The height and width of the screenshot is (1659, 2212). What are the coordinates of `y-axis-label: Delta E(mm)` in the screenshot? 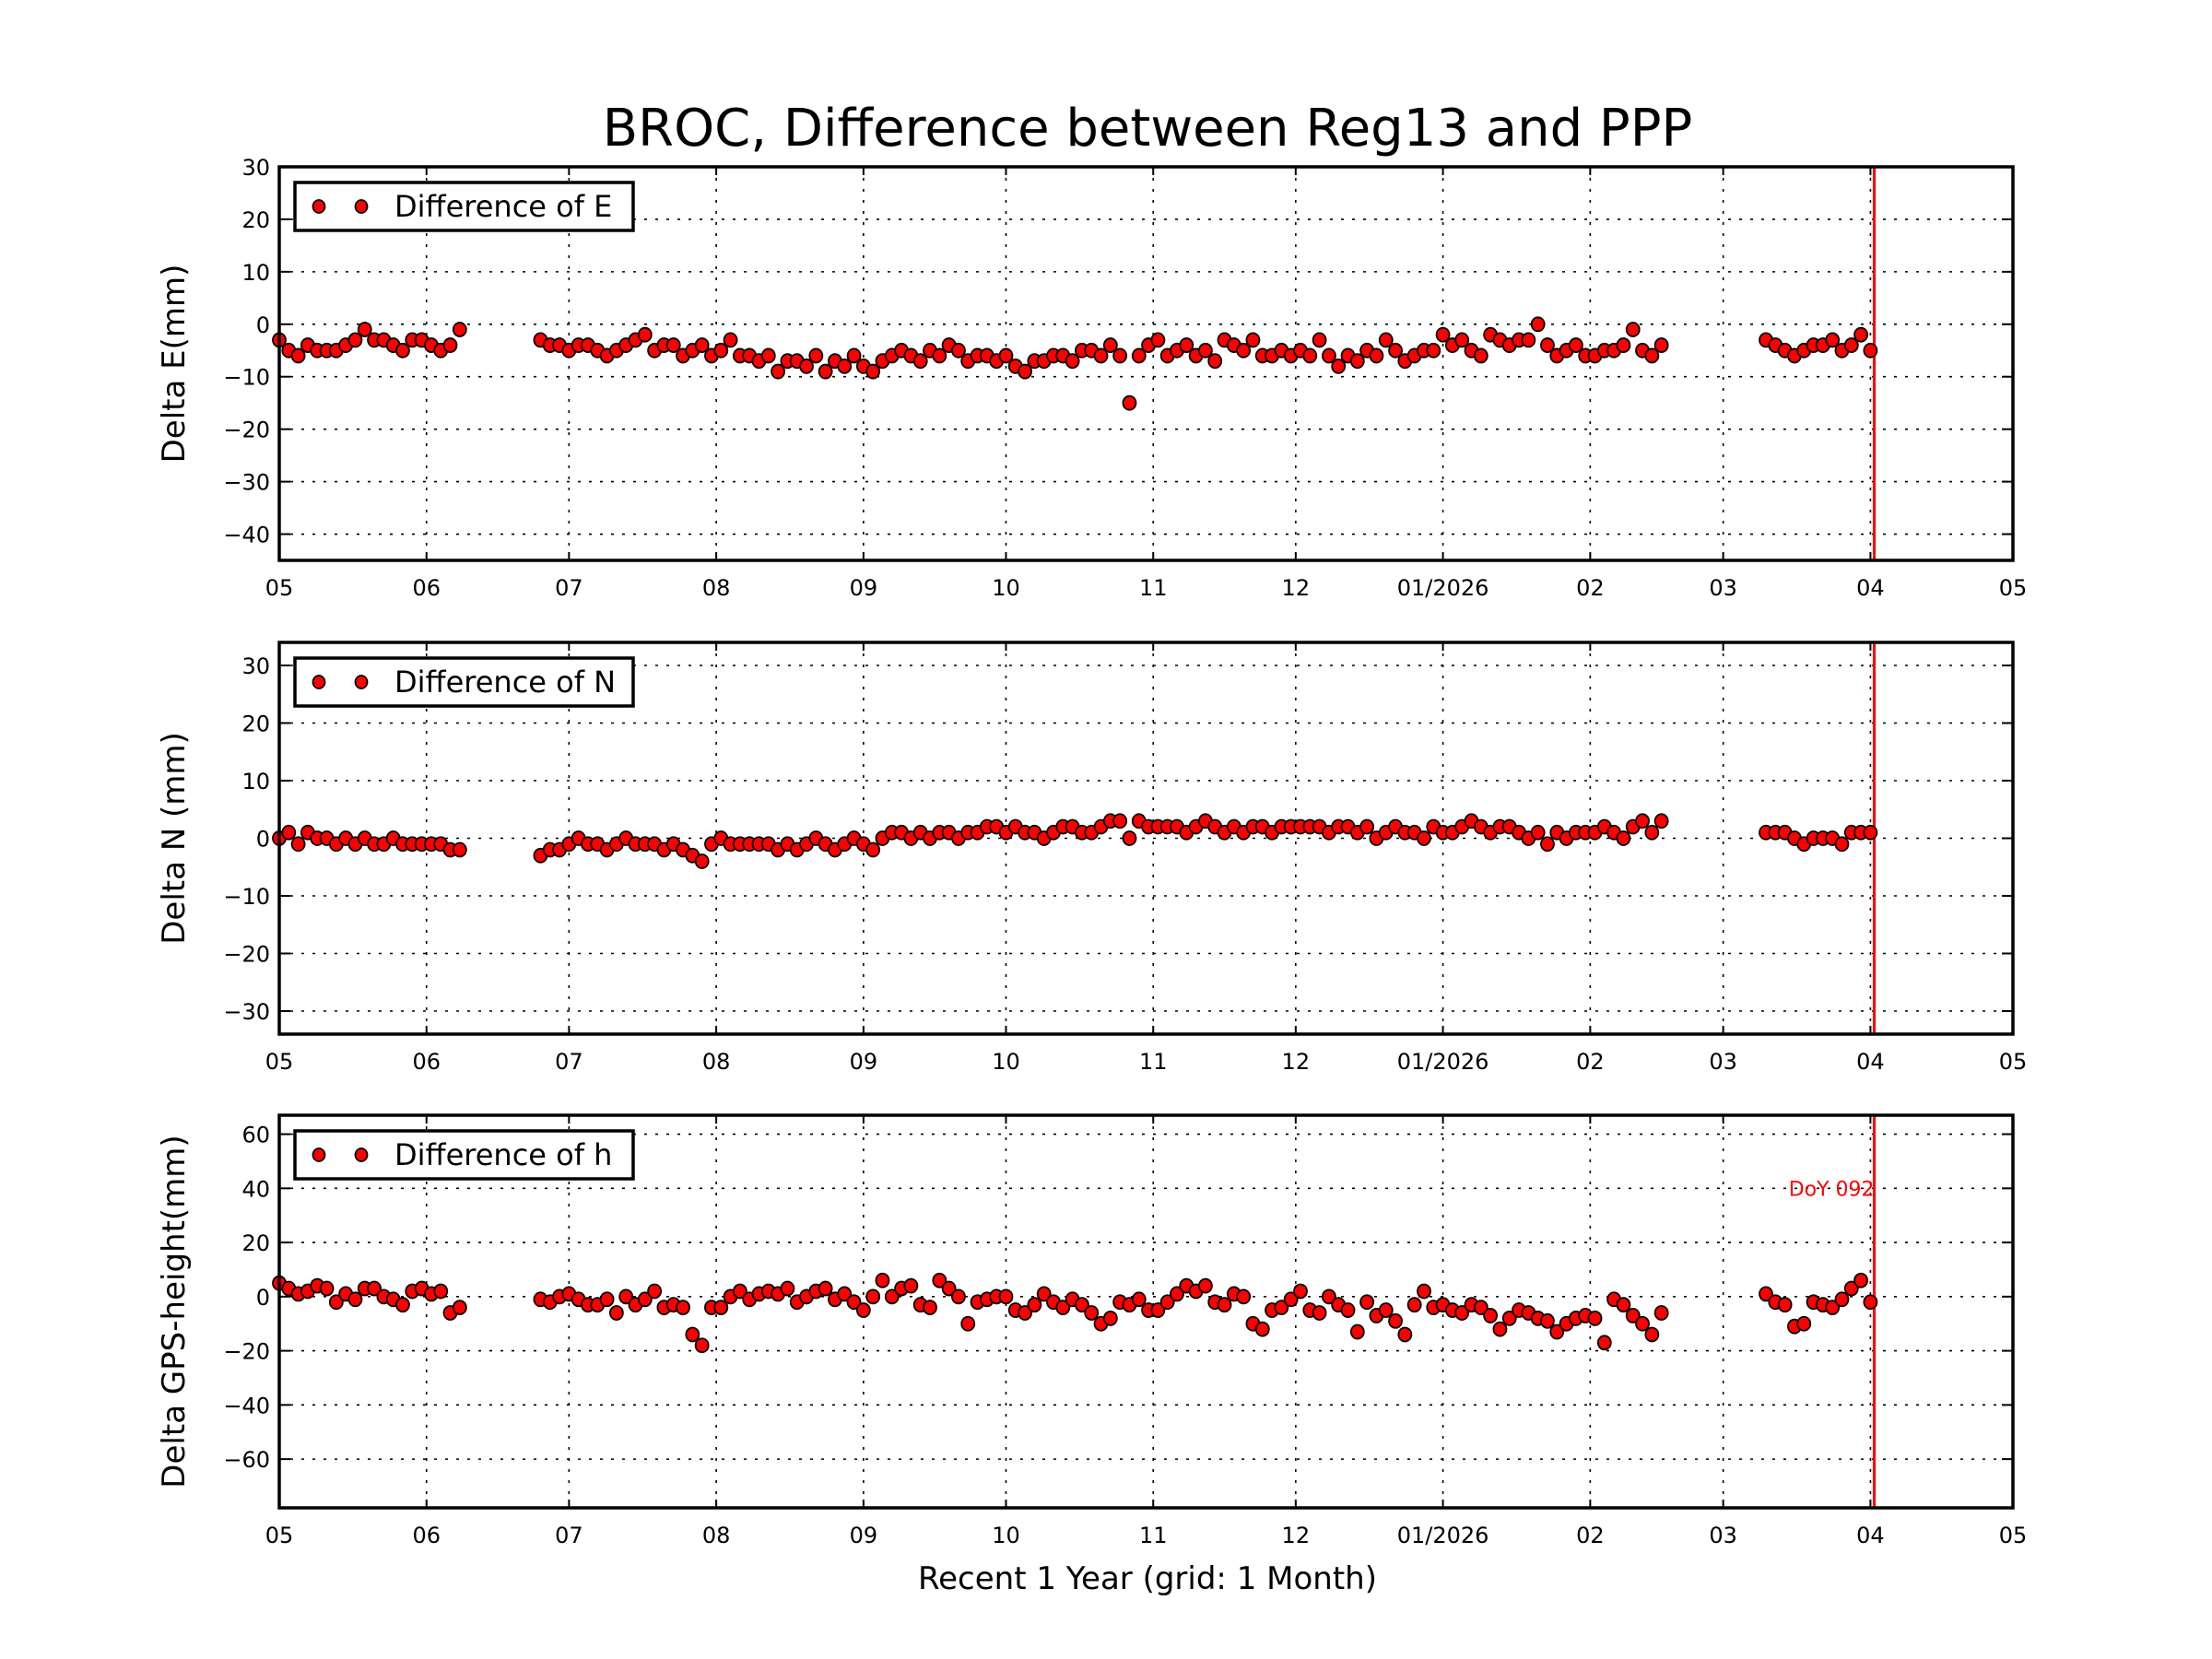 It's located at (174, 364).